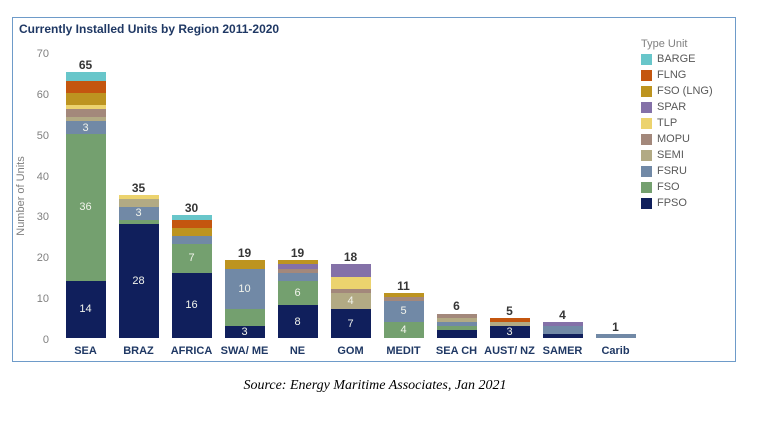 Image resolution: width=775 pixels, height=422 pixels. I want to click on legend-item-semi: SEMI, so click(677, 155).